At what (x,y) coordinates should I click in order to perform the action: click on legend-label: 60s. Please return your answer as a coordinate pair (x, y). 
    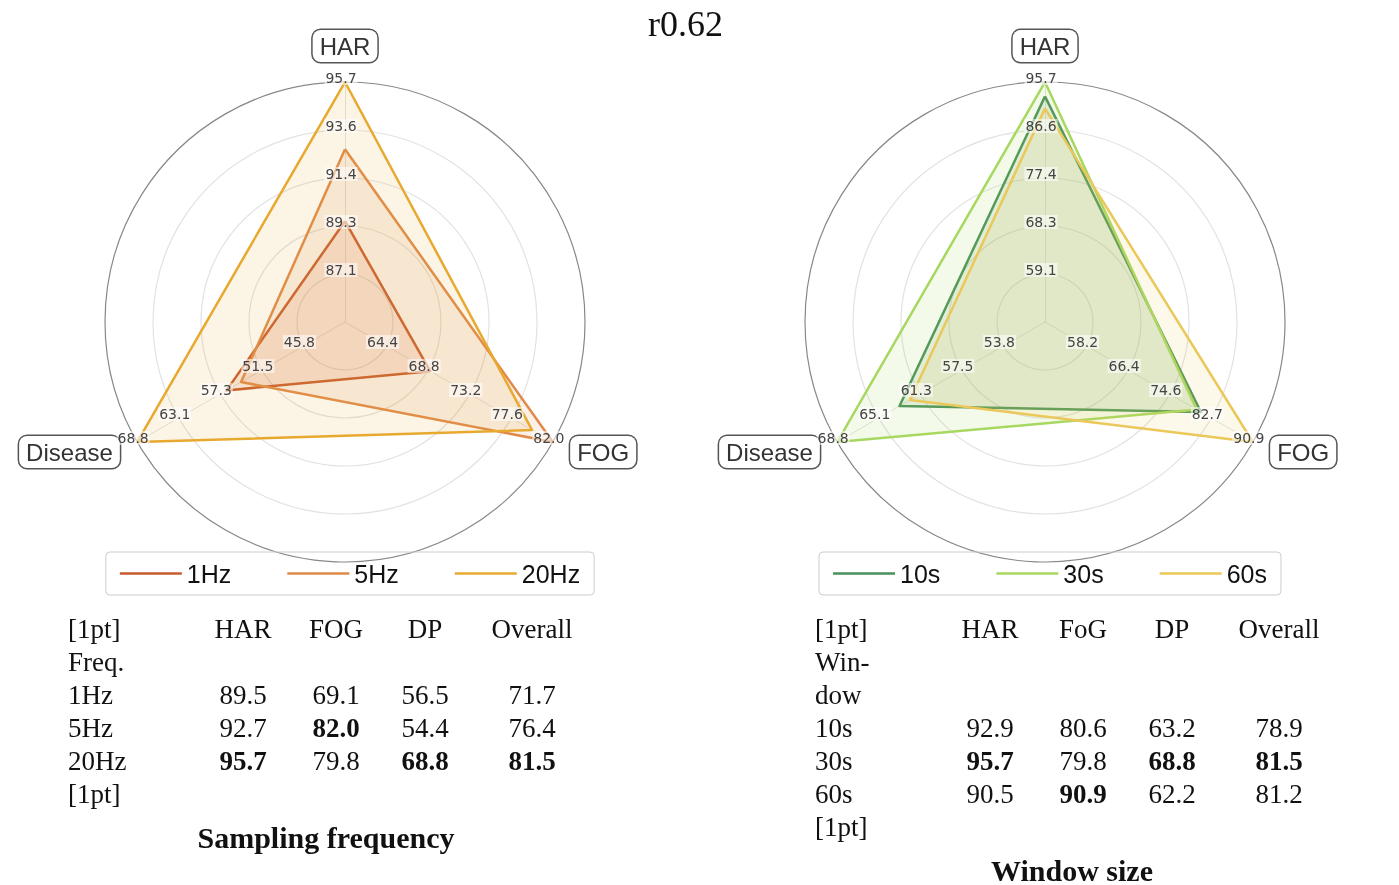
    Looking at the image, I should click on (1246, 573).